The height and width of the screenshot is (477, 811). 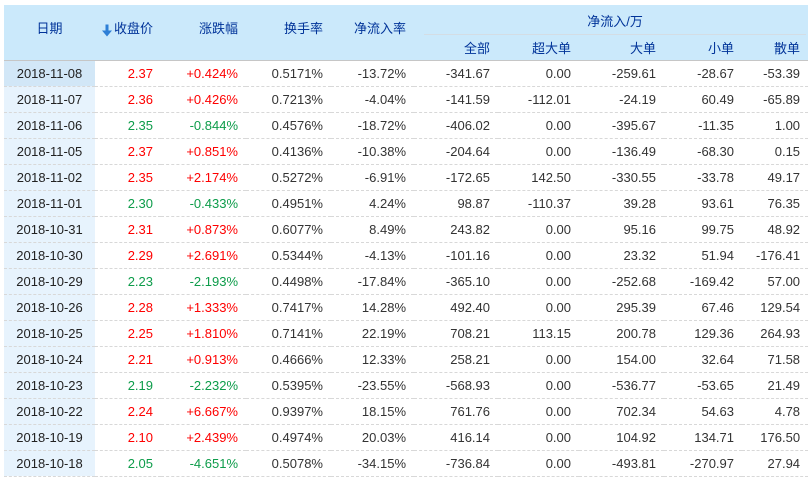 I want to click on close-price-cell: 2.31, so click(x=128, y=229).